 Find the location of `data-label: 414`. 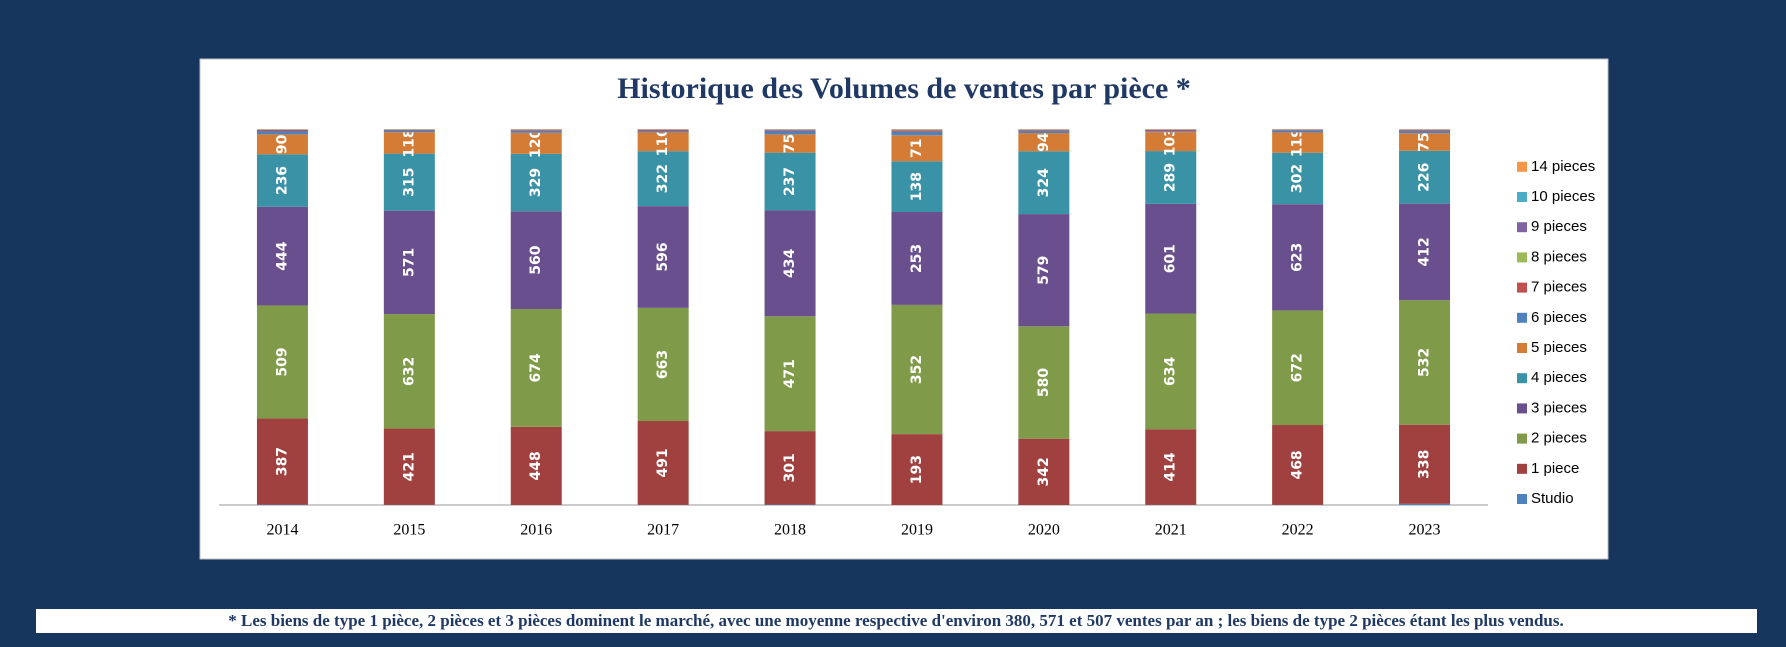

data-label: 414 is located at coordinates (1171, 466).